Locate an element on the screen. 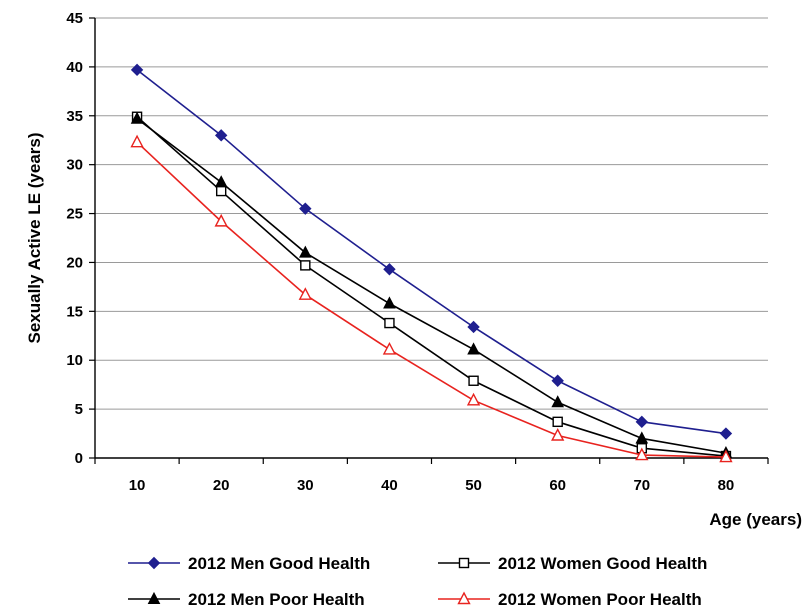 This screenshot has width=812, height=615. x-tick-label: 10 is located at coordinates (137, 485).